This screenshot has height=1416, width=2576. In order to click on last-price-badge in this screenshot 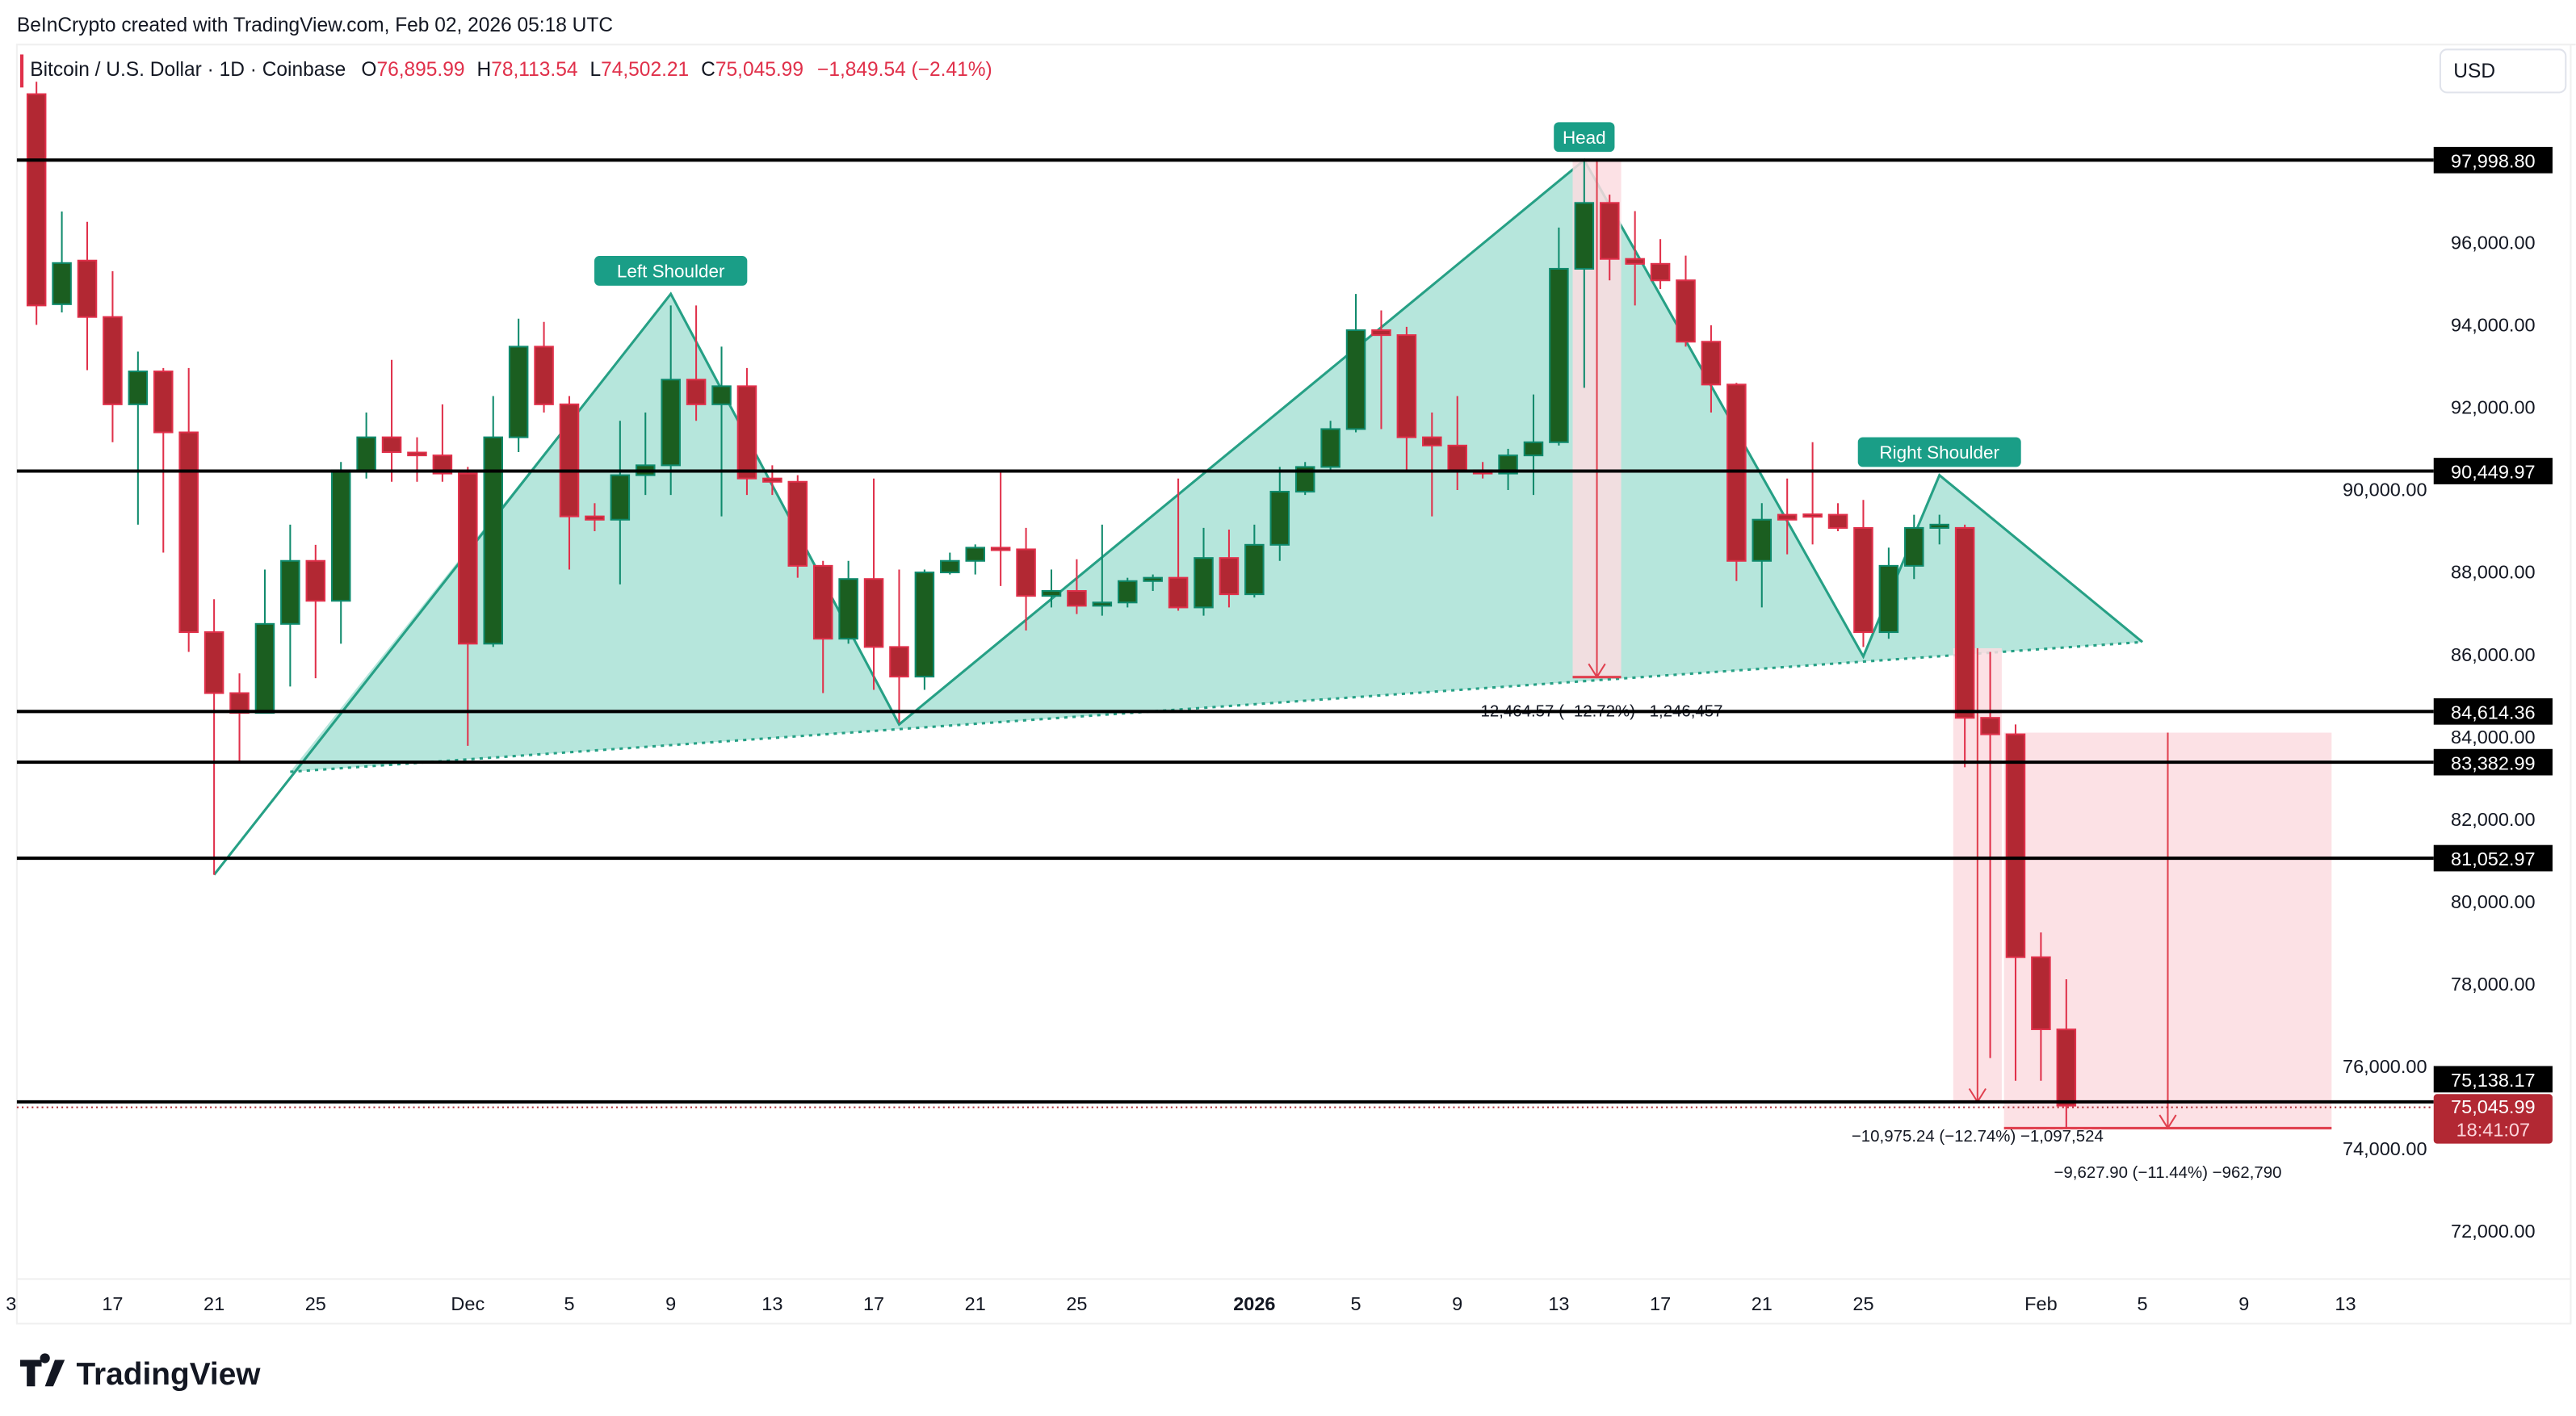, I will do `click(2493, 1119)`.